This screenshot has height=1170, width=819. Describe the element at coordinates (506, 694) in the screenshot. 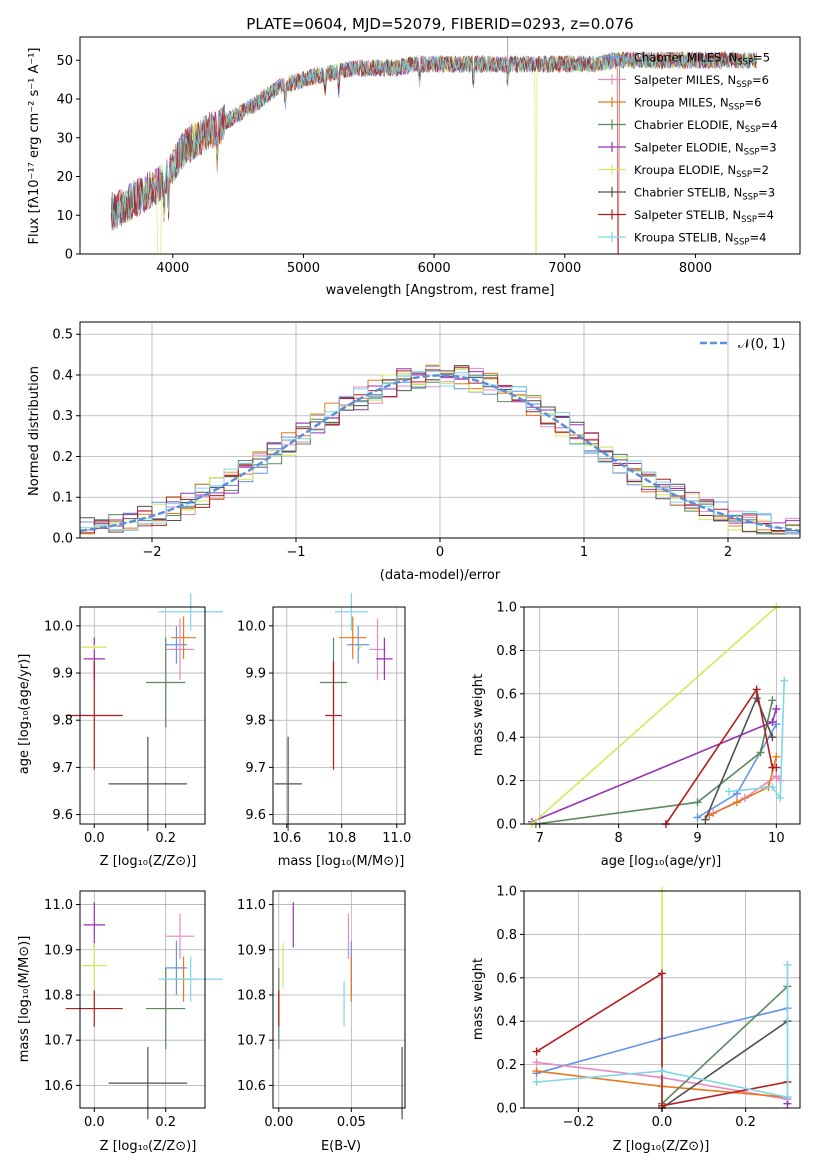

I see `mwAge-ytick-label-3: 0.6` at that location.